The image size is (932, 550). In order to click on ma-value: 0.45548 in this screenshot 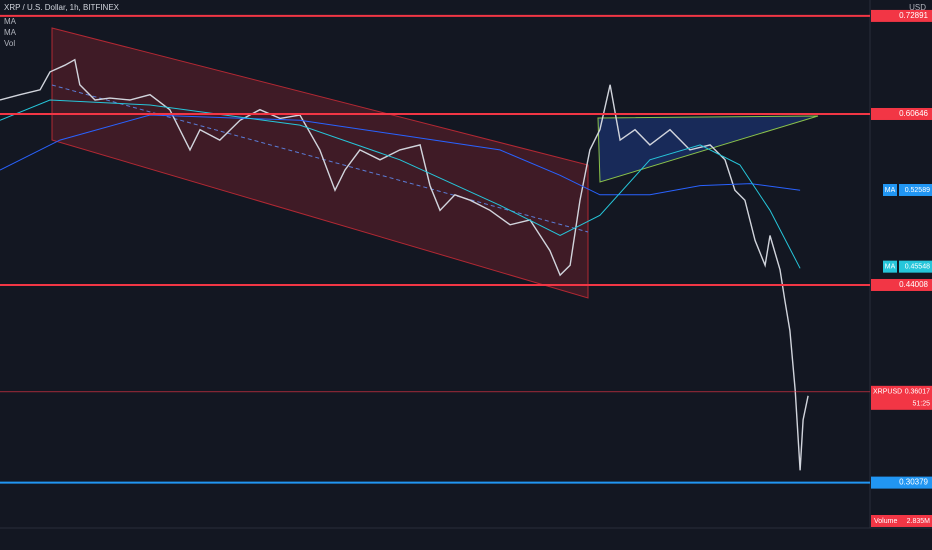, I will do `click(917, 266)`.